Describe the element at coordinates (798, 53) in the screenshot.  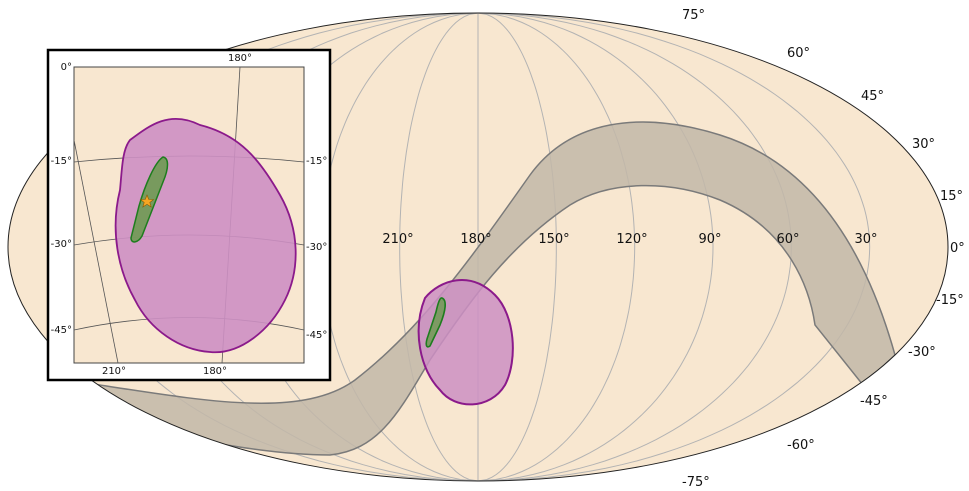
I see `dec-tick-label: 60°` at that location.